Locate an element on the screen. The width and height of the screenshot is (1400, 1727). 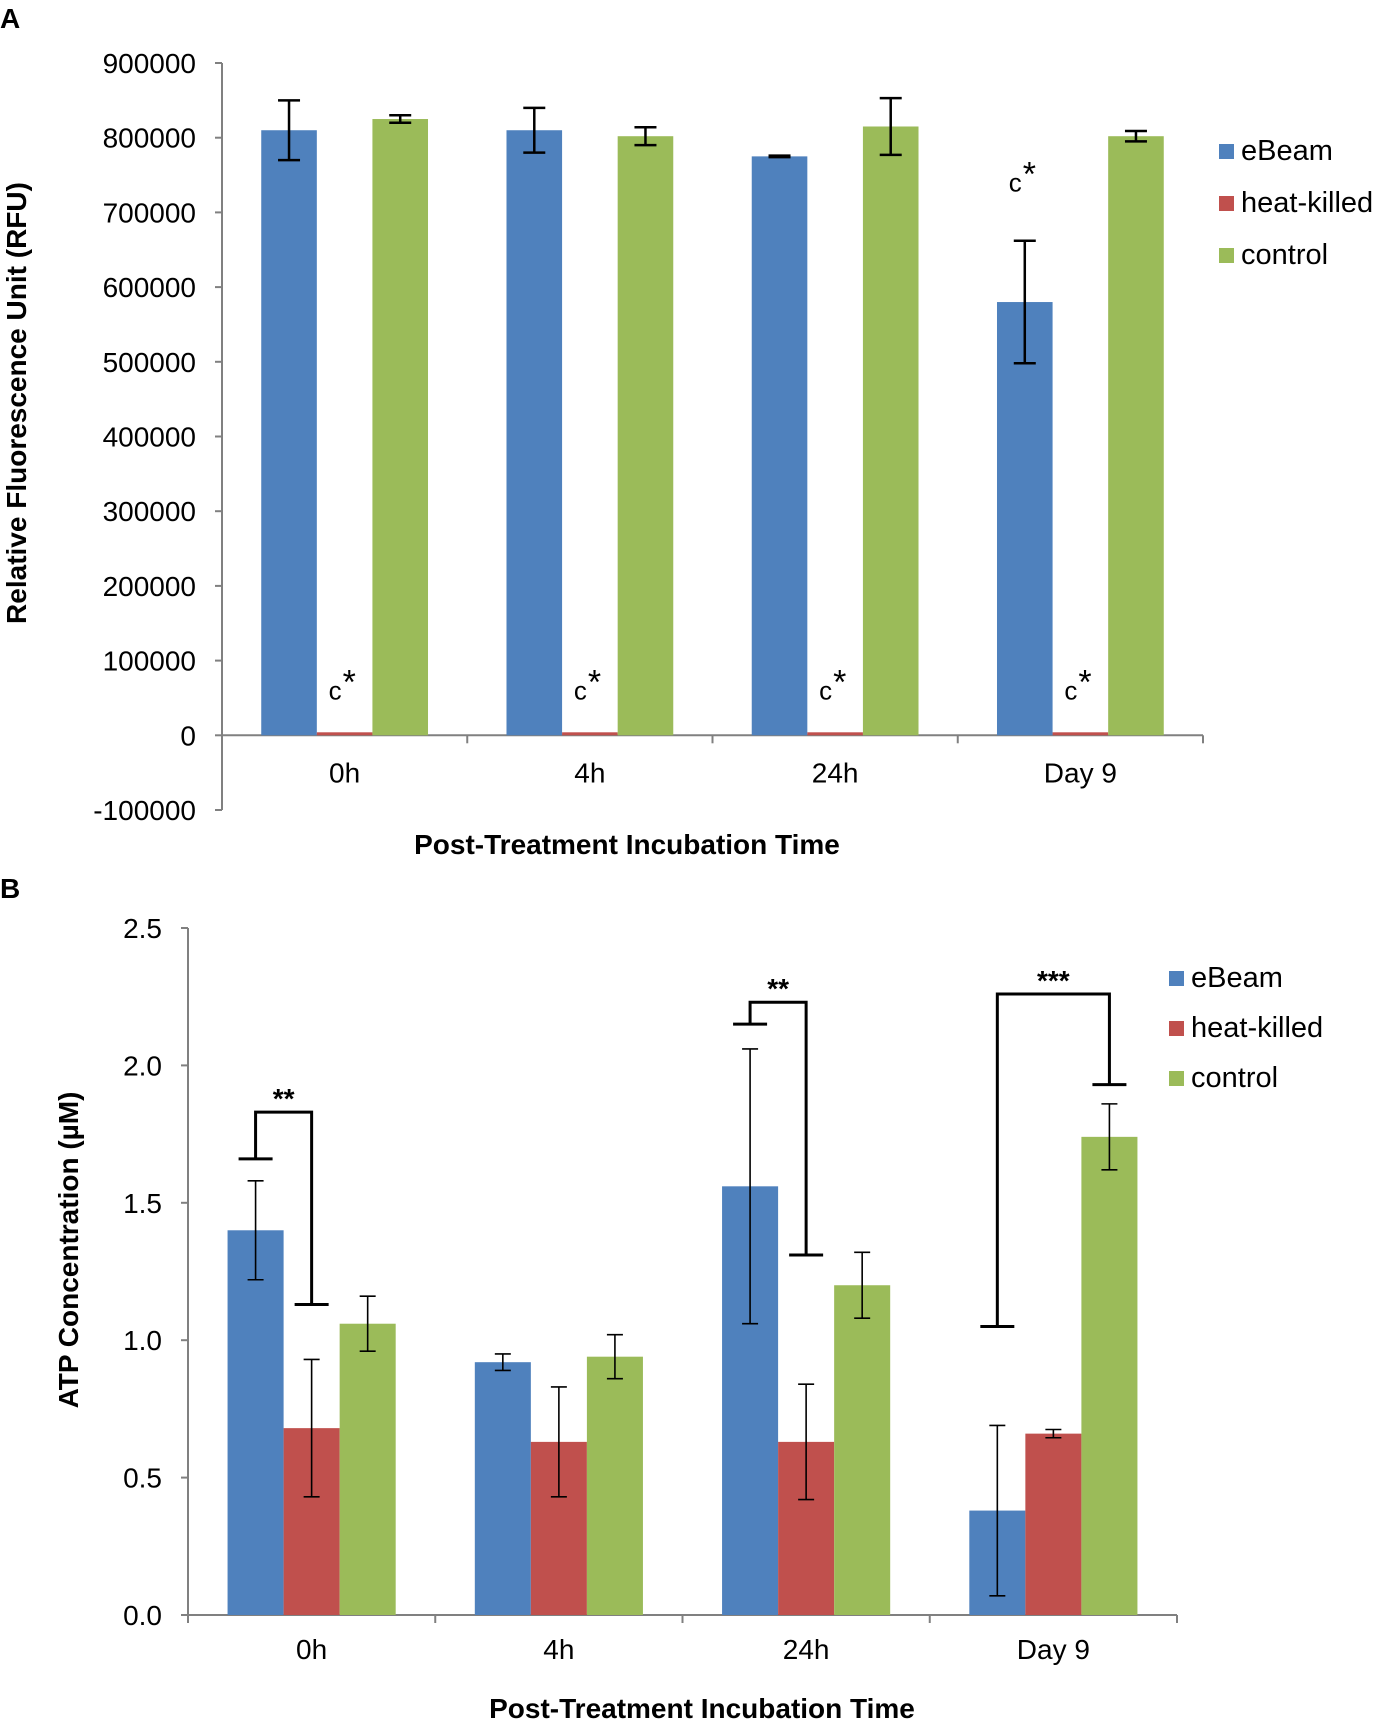
chart-a-y-tick-label: 300000 is located at coordinates (149, 511).